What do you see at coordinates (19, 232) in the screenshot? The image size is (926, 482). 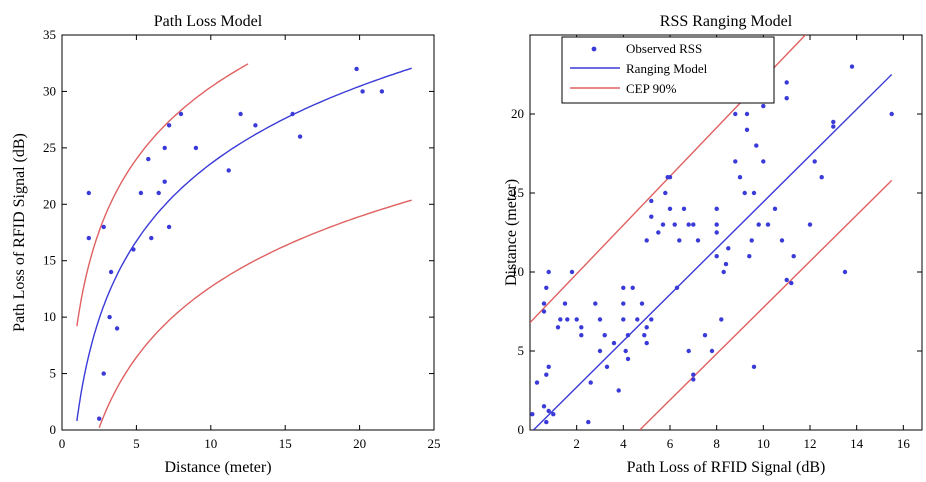 I see `left-y-axis-label: Path Loss of RFID Signal (dB)` at bounding box center [19, 232].